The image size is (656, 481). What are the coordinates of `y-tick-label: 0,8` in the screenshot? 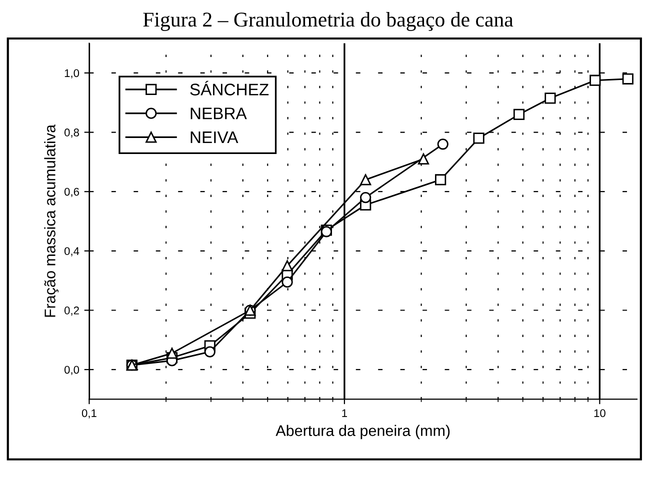 It's located at (72, 133).